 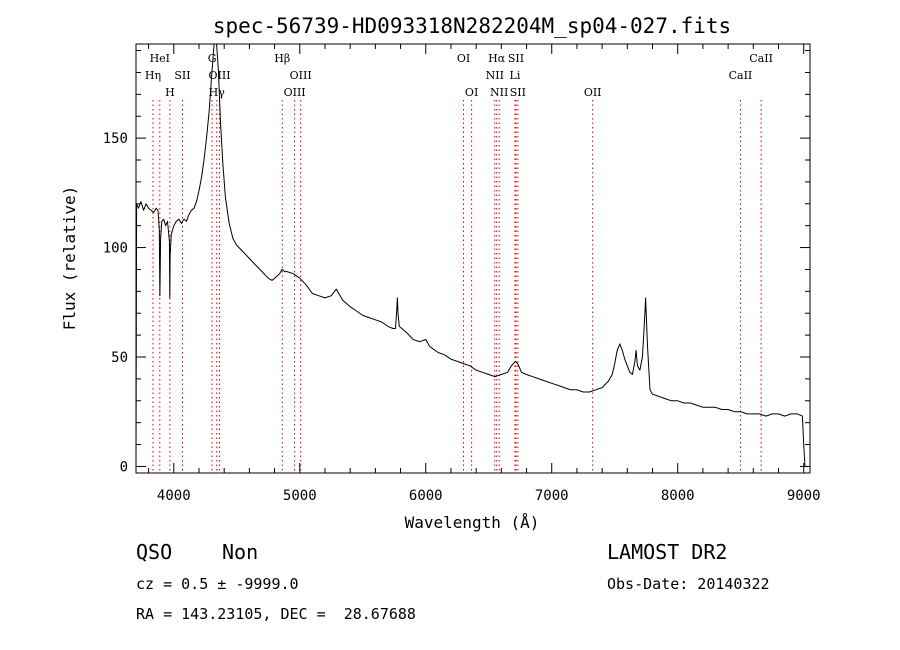 What do you see at coordinates (499, 92) in the screenshot?
I see `marker-label-16: NII` at bounding box center [499, 92].